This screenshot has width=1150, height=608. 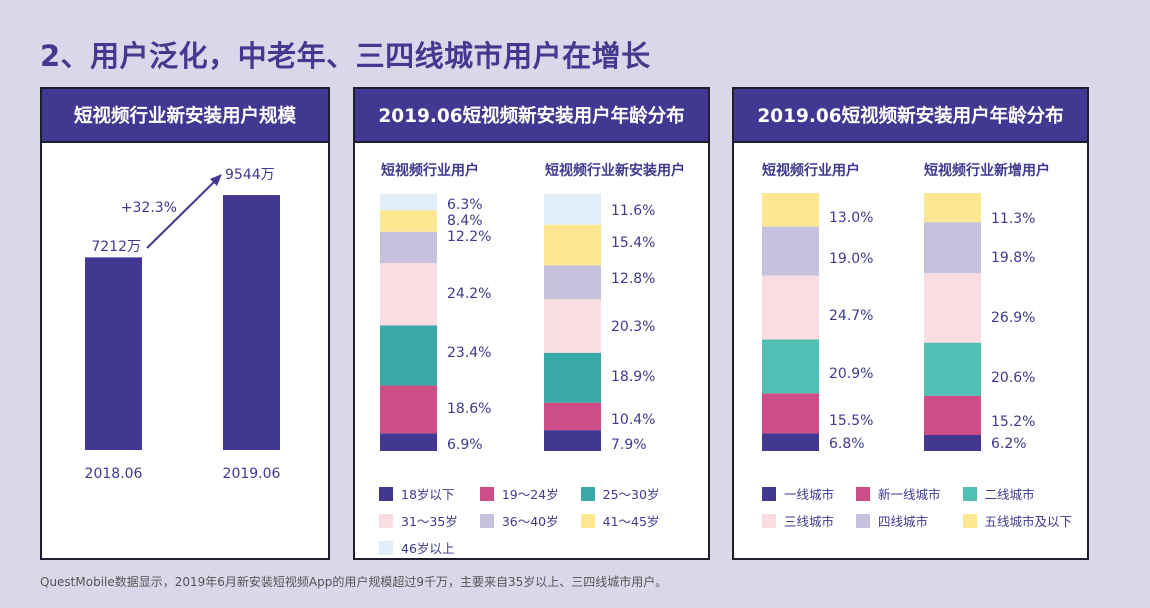 I want to click on legend-item: 41～45岁, so click(x=620, y=520).